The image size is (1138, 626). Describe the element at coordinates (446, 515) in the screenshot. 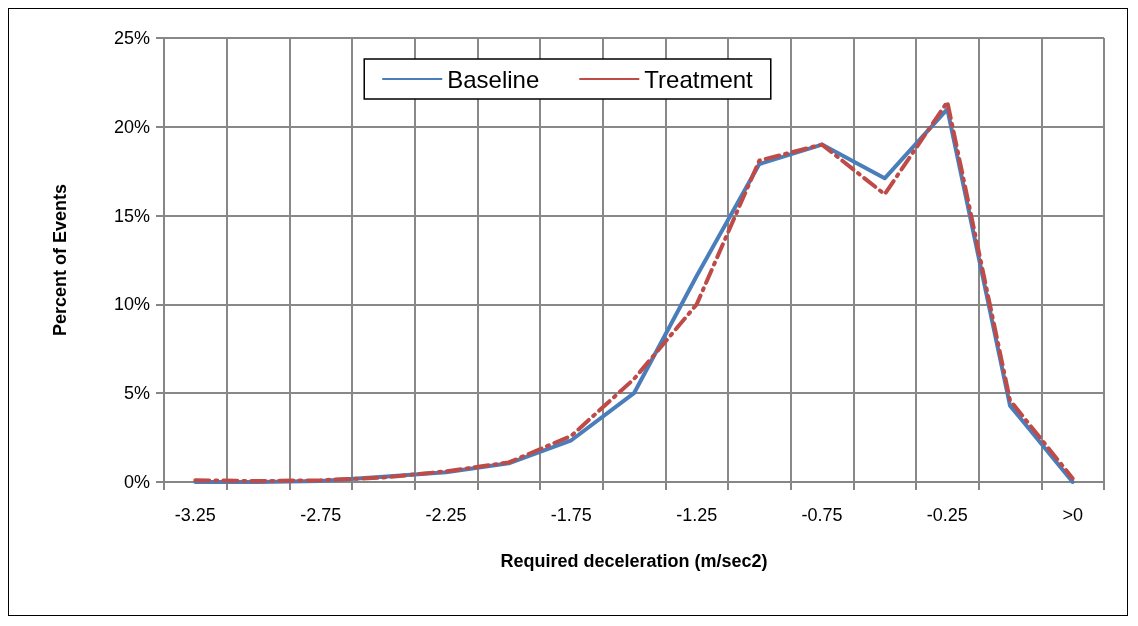

I see `x-tick-label: -2.25` at that location.